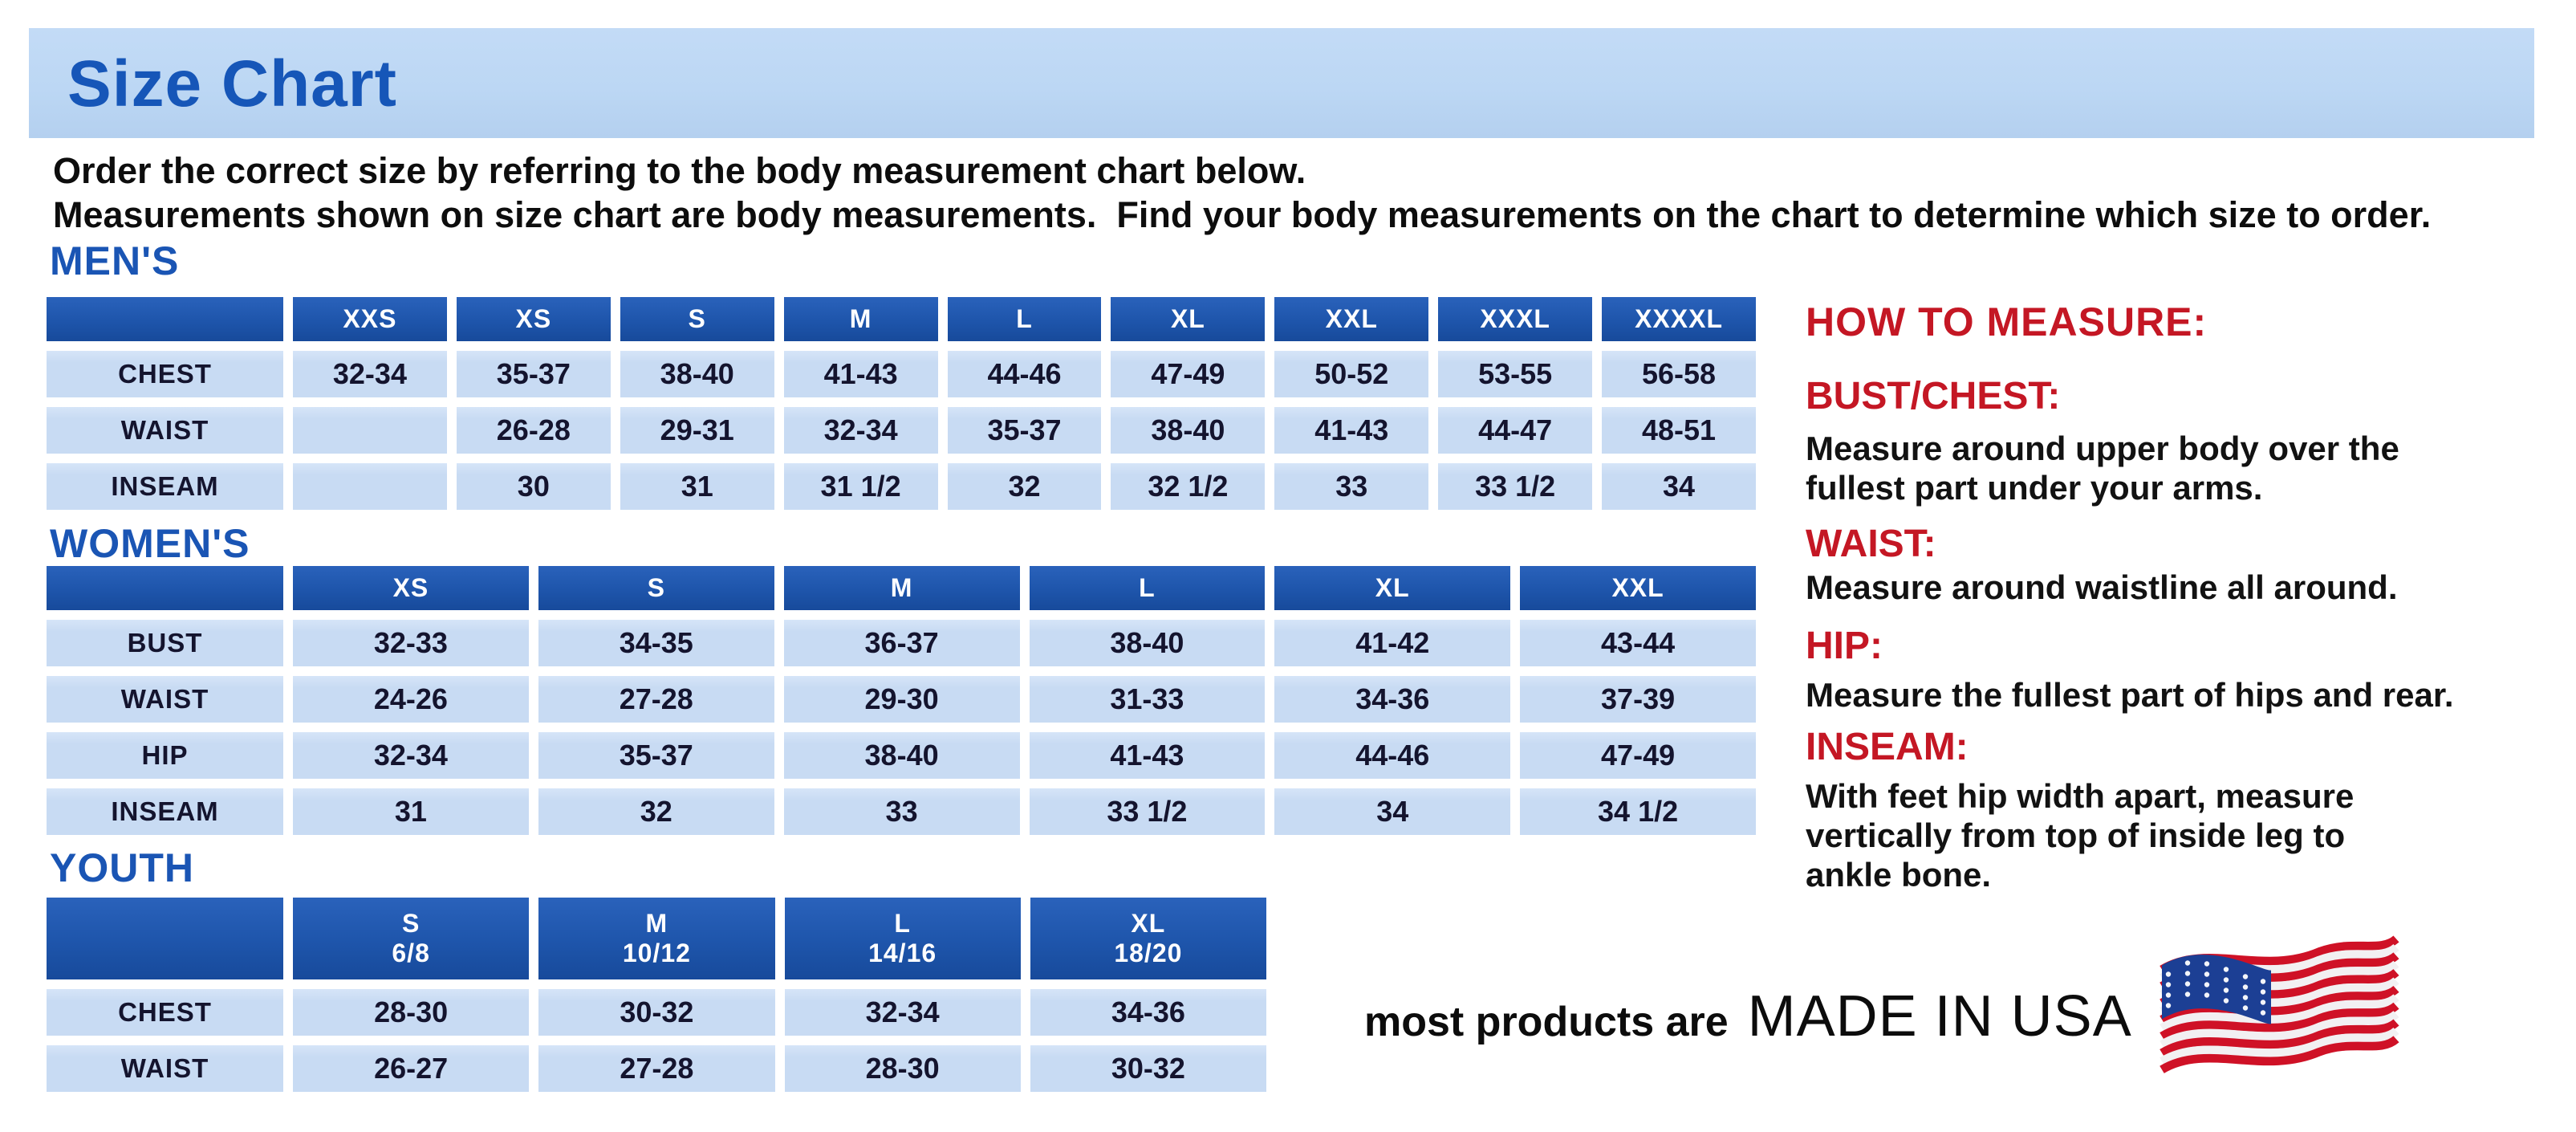 The image size is (2576, 1132). Describe the element at coordinates (370, 319) in the screenshot. I see `column-header-cell: XXS` at that location.